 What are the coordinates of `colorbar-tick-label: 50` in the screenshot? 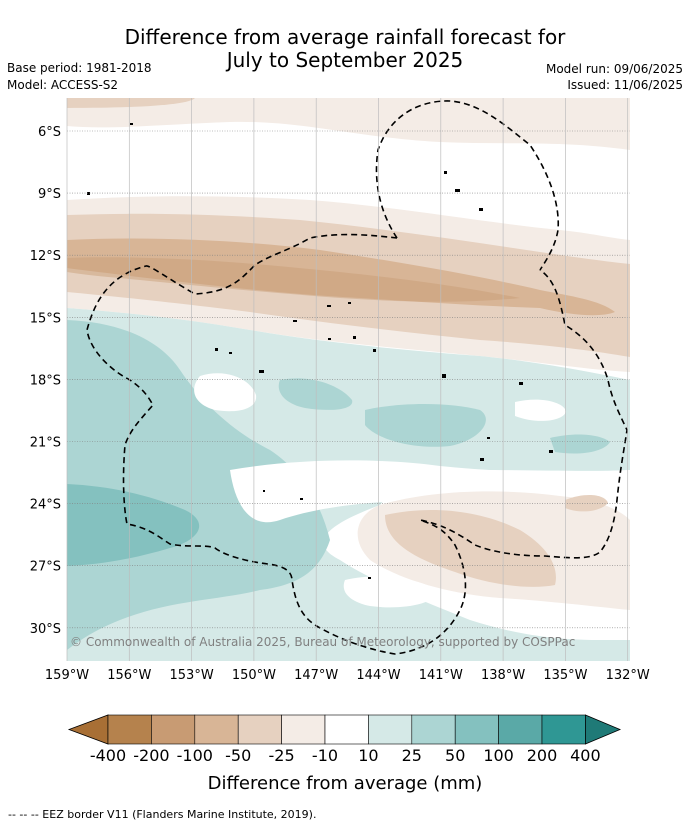 It's located at (455, 755).